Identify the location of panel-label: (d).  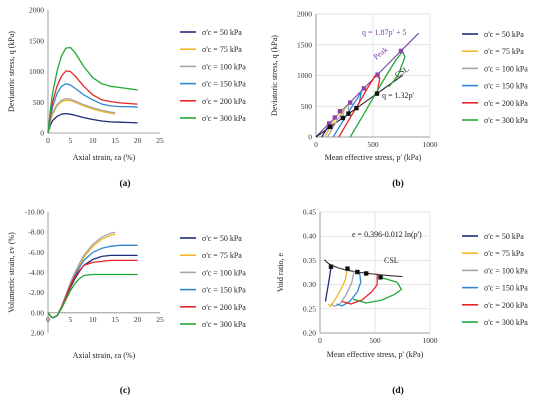
(398, 390).